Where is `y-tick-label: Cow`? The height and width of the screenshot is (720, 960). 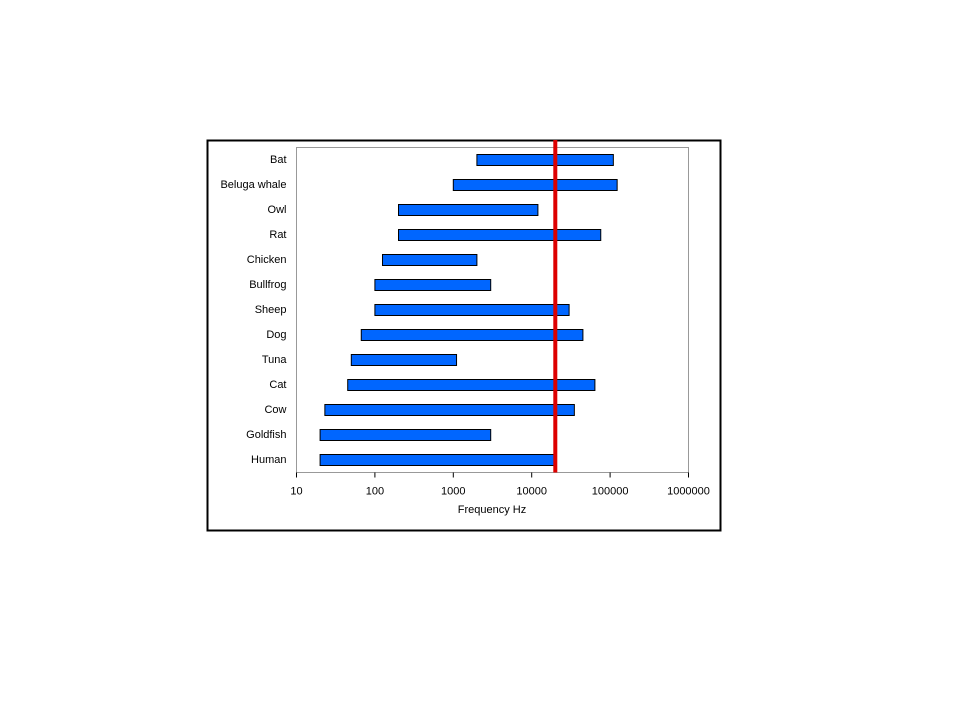 y-tick-label: Cow is located at coordinates (275, 410).